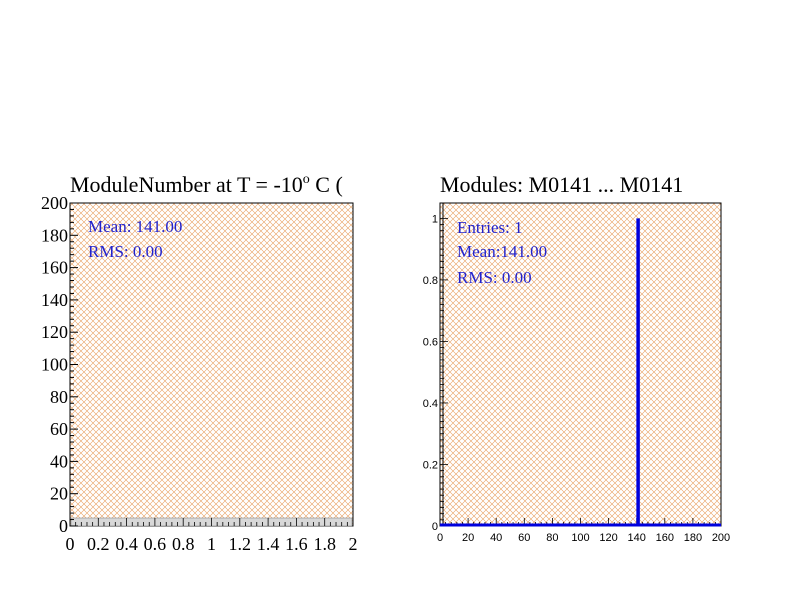 Image resolution: width=792 pixels, height=612 pixels. Describe the element at coordinates (54, 300) in the screenshot. I see `left-y-tick-label: 140` at that location.